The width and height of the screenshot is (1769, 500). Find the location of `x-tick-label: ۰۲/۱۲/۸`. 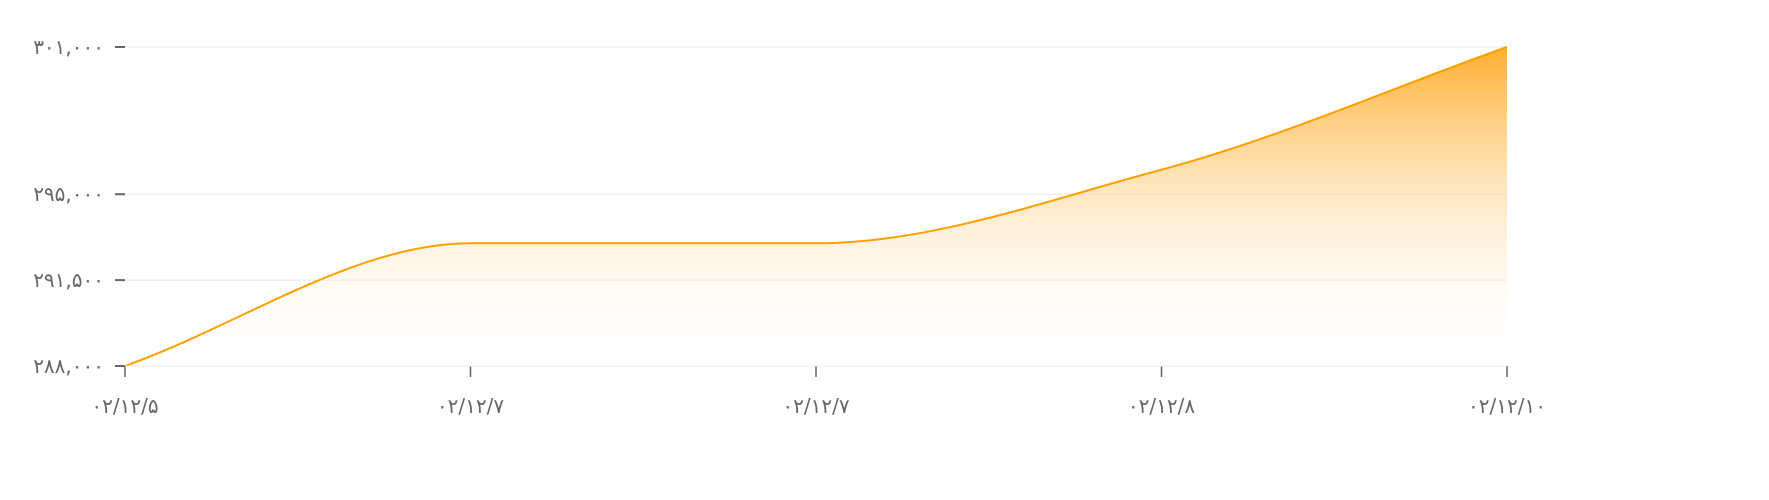

x-tick-label: ۰۲/۱۲/۸ is located at coordinates (1161, 406).